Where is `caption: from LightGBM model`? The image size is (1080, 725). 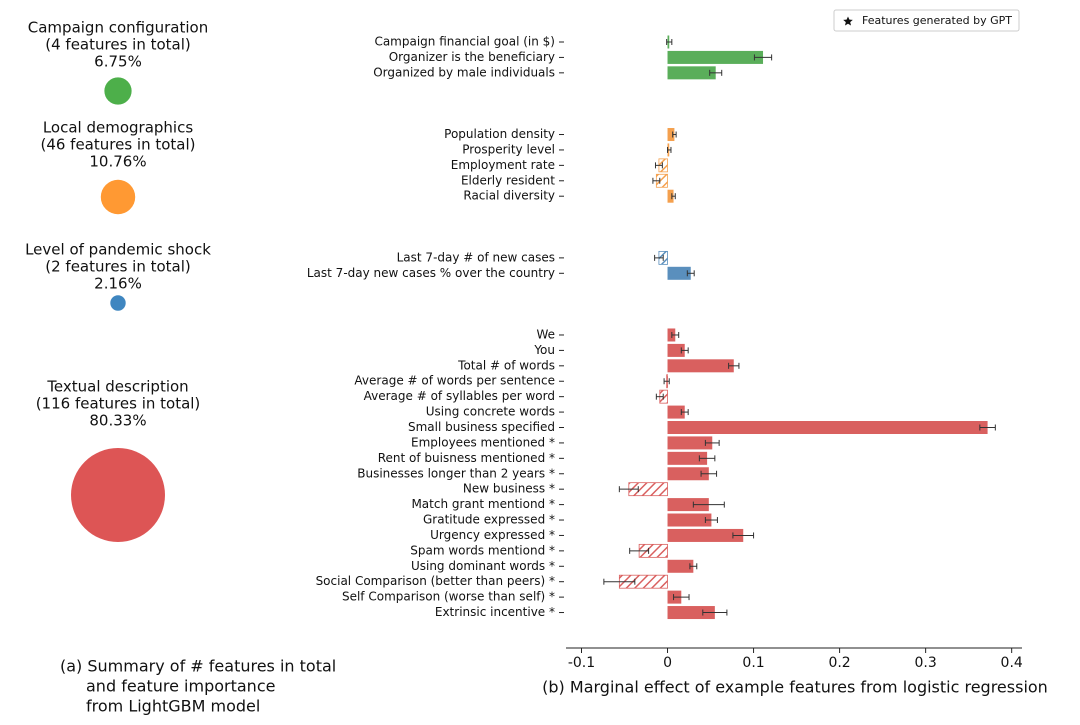
caption: from LightGBM model is located at coordinates (173, 706).